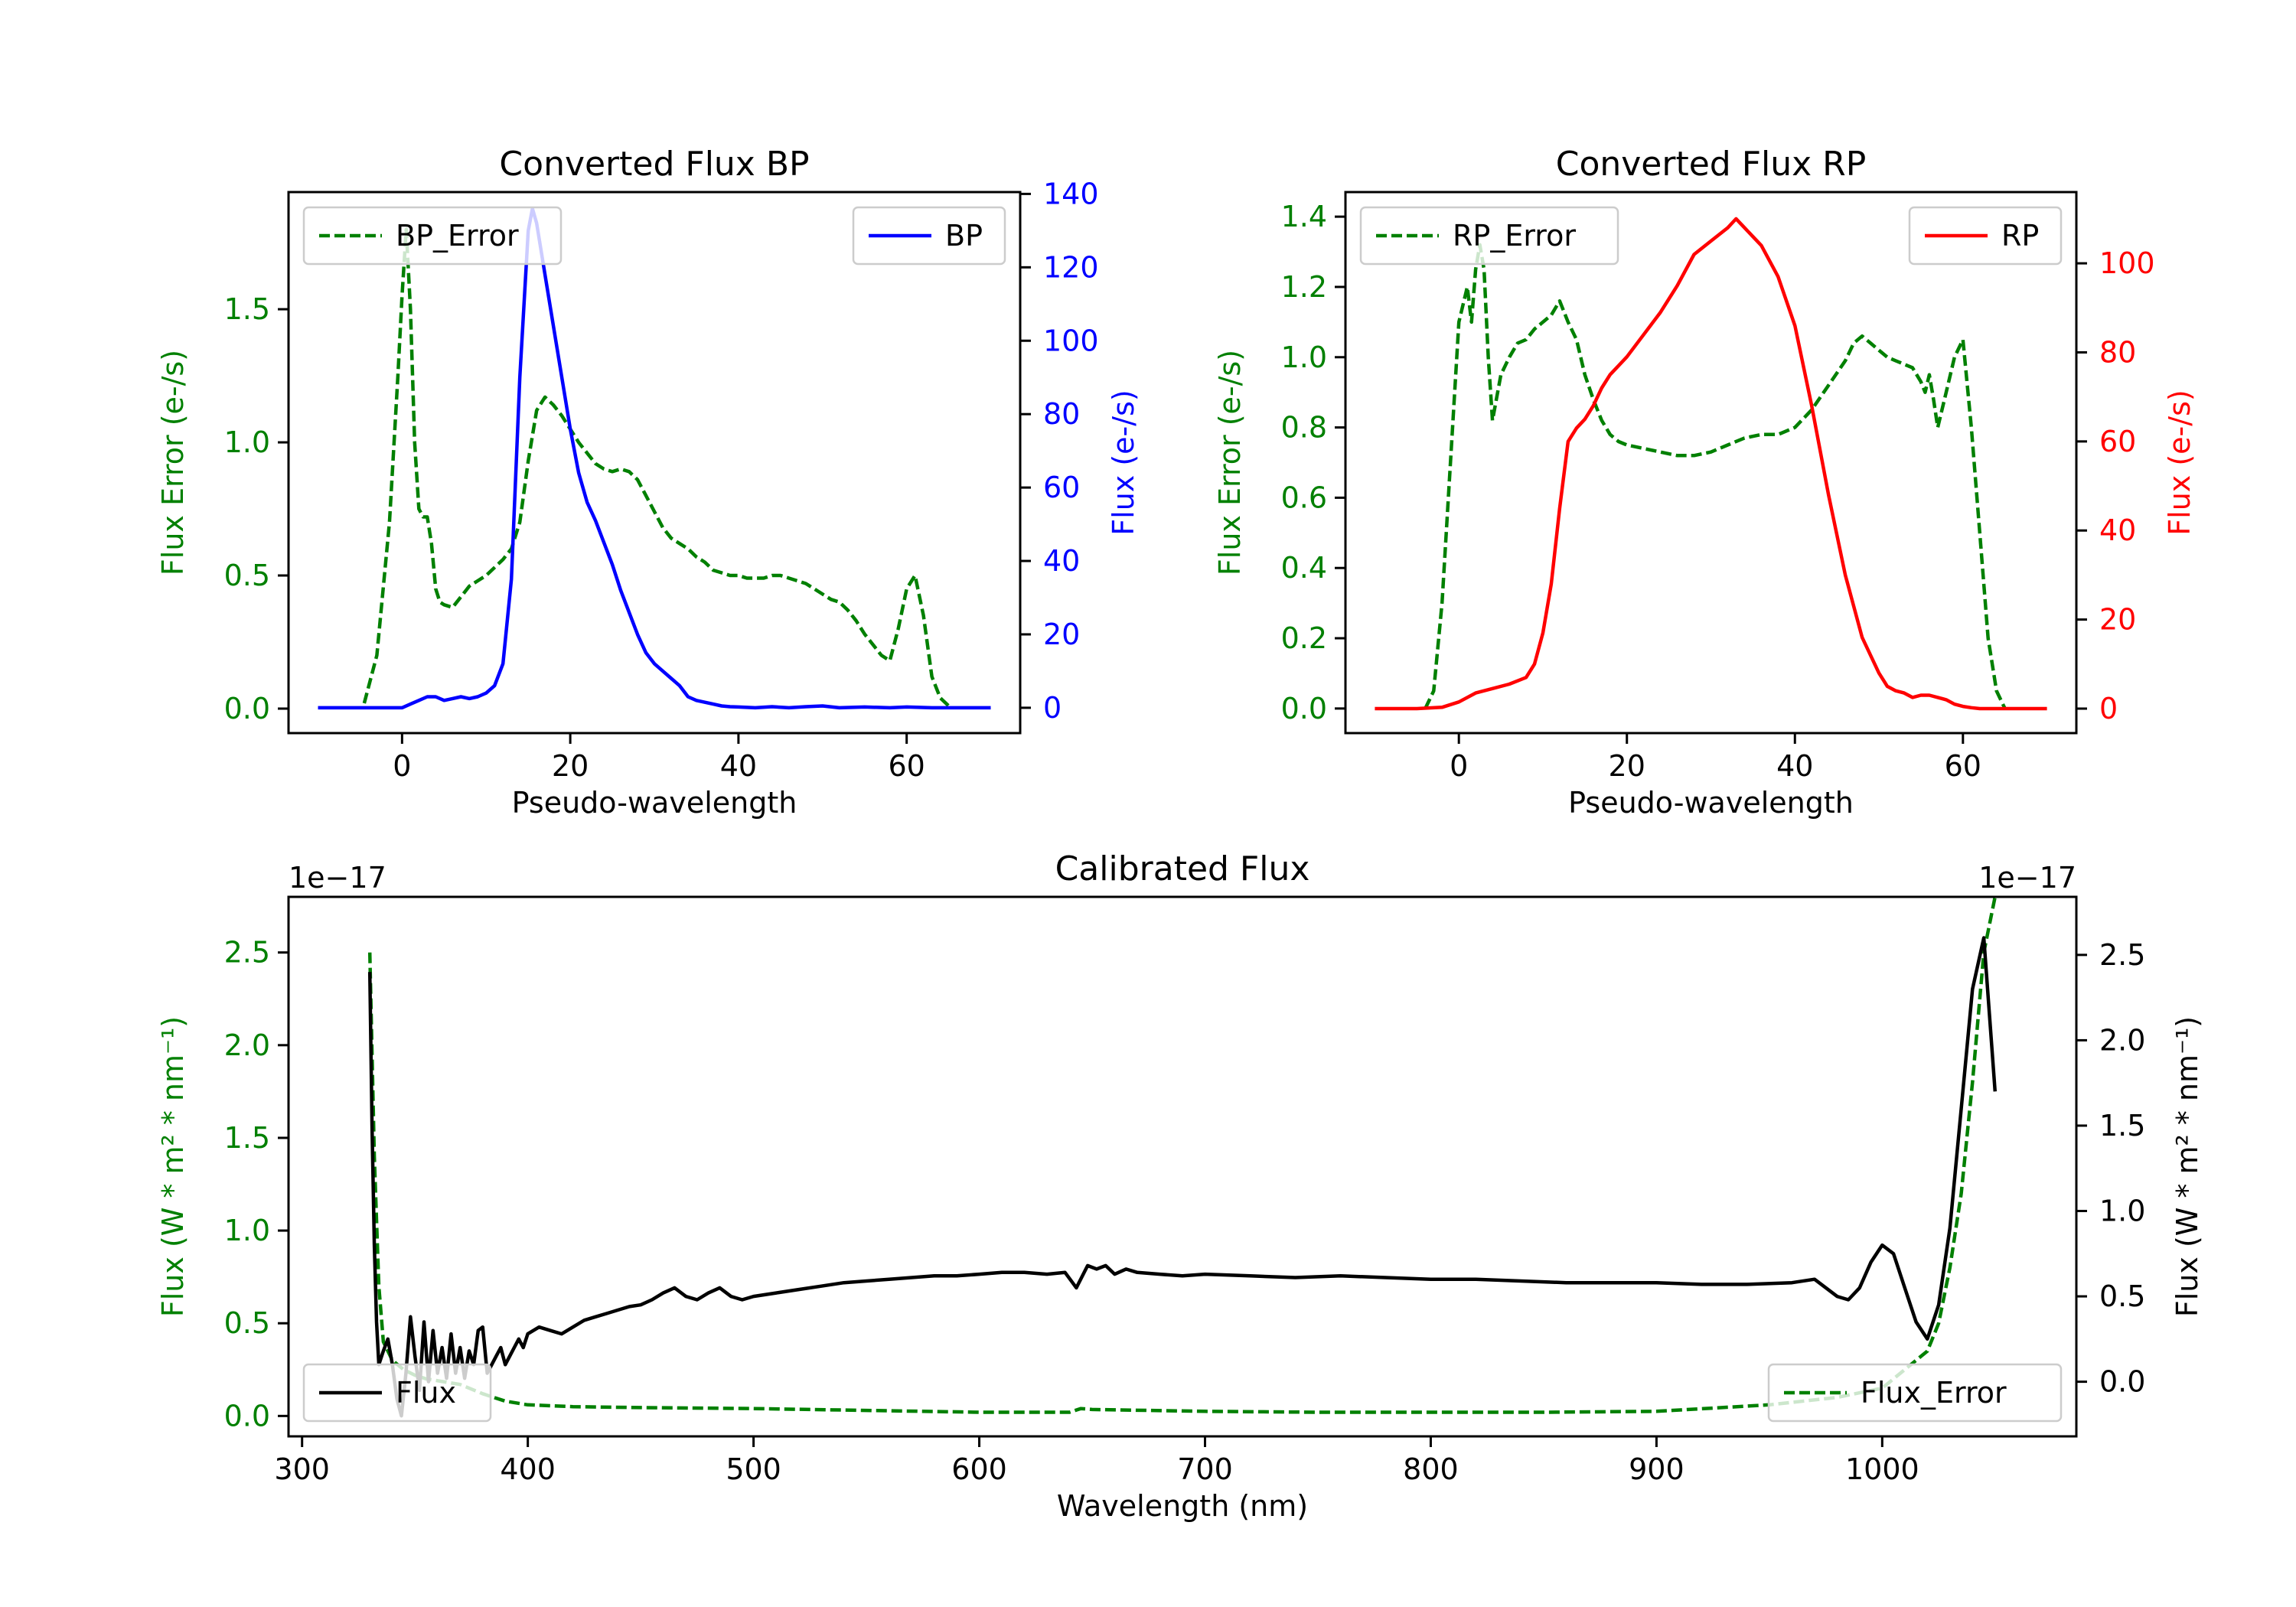 This screenshot has width=2296, height=1607. I want to click on legend-label: Flux_Error, so click(1934, 1393).